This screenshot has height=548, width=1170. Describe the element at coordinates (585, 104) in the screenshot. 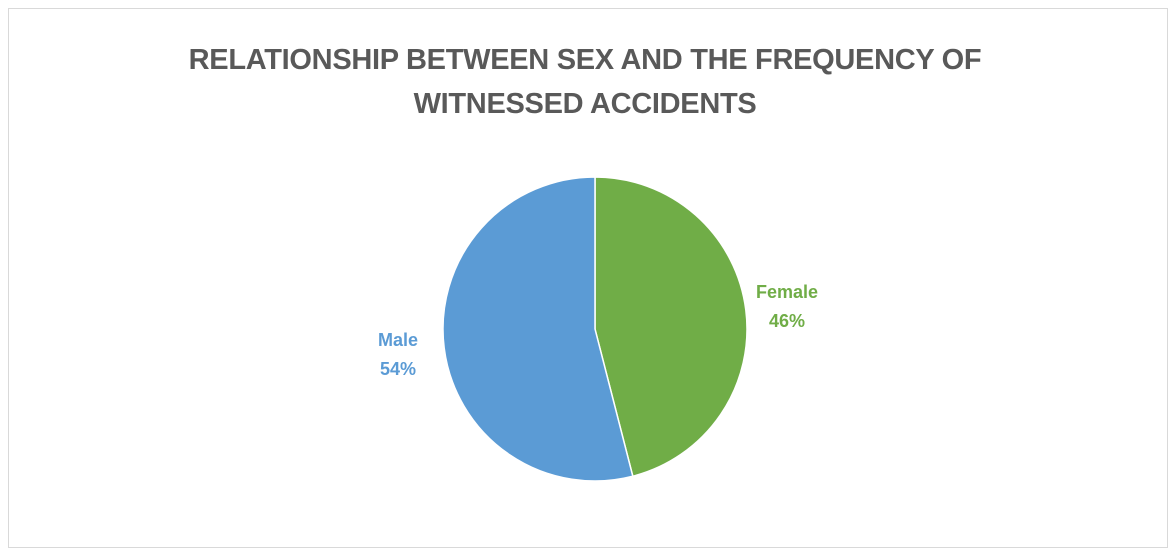

I see `chart-title-line-2: WITNESSED ACCIDENTS` at that location.